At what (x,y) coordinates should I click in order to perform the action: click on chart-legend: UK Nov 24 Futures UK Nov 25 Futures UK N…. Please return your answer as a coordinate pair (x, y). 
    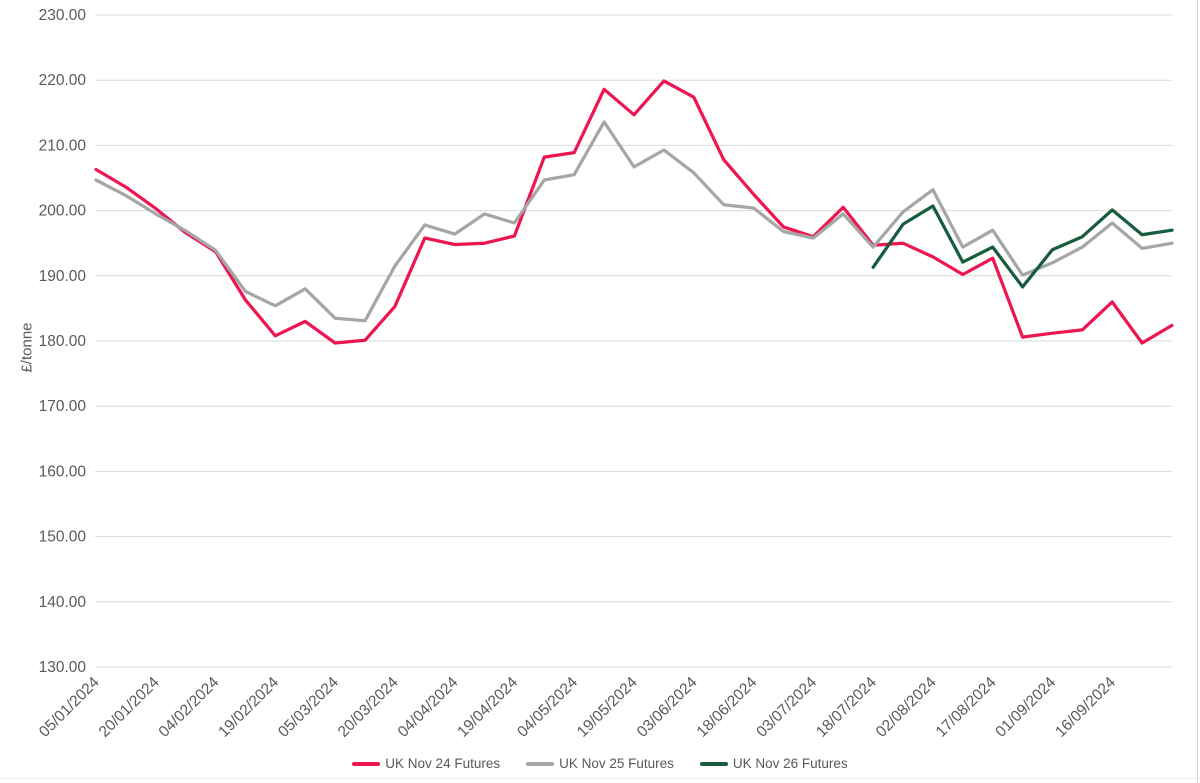
    Looking at the image, I should click on (600, 763).